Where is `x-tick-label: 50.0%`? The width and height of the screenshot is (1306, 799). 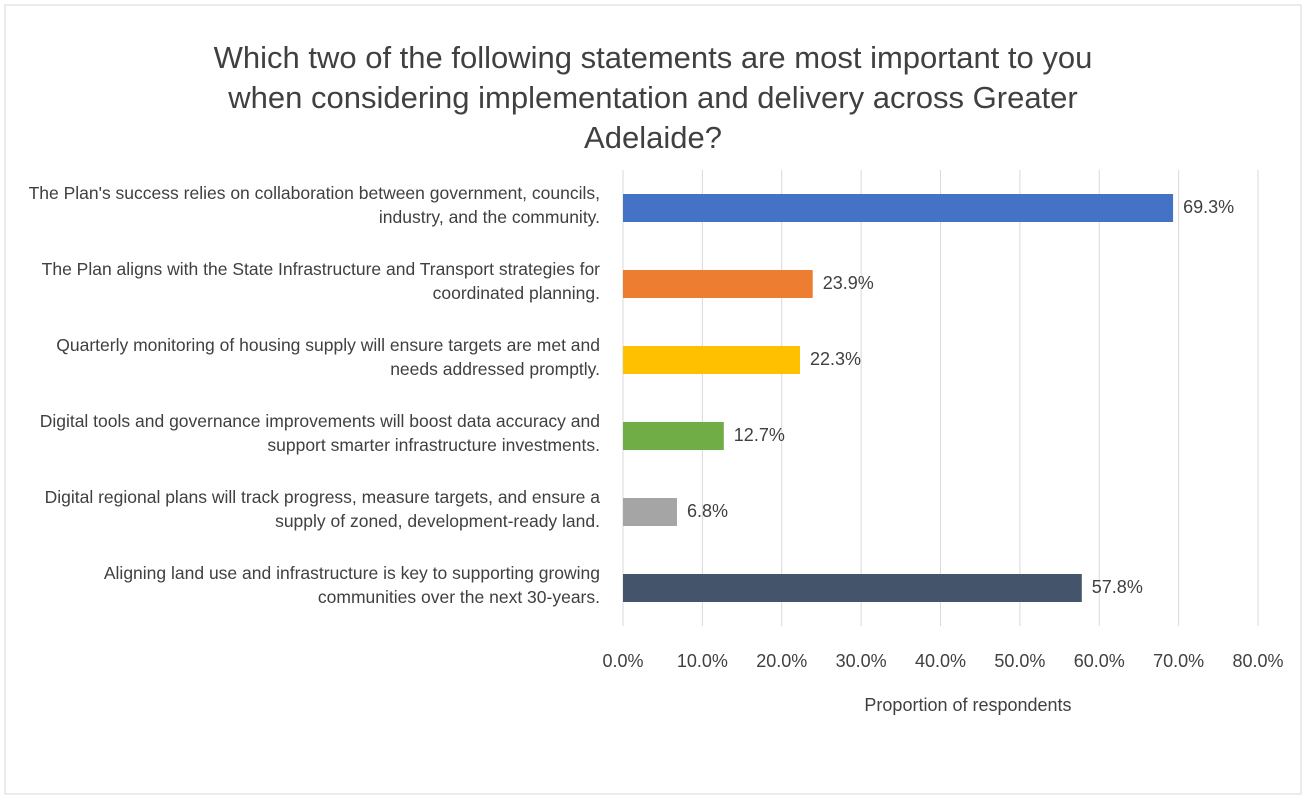
x-tick-label: 50.0% is located at coordinates (1019, 661).